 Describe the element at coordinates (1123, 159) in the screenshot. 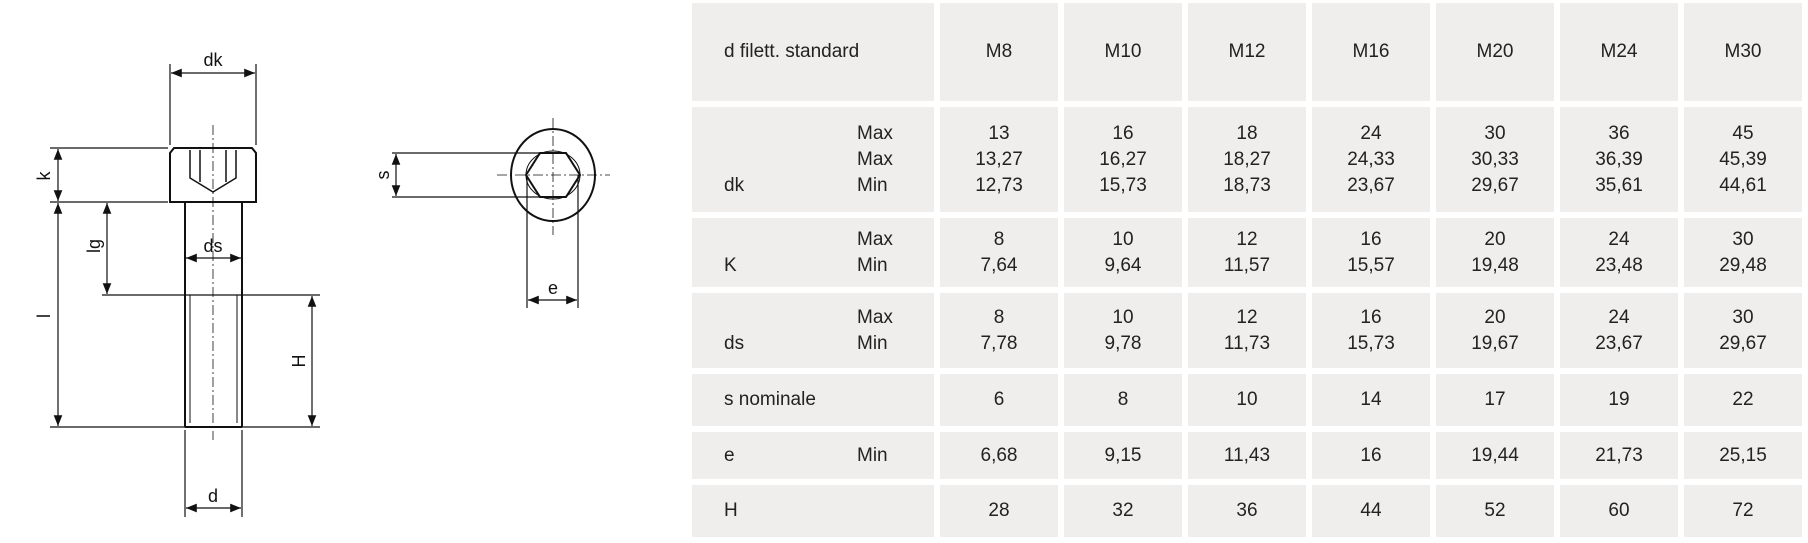

I see `value: 16,27` at that location.